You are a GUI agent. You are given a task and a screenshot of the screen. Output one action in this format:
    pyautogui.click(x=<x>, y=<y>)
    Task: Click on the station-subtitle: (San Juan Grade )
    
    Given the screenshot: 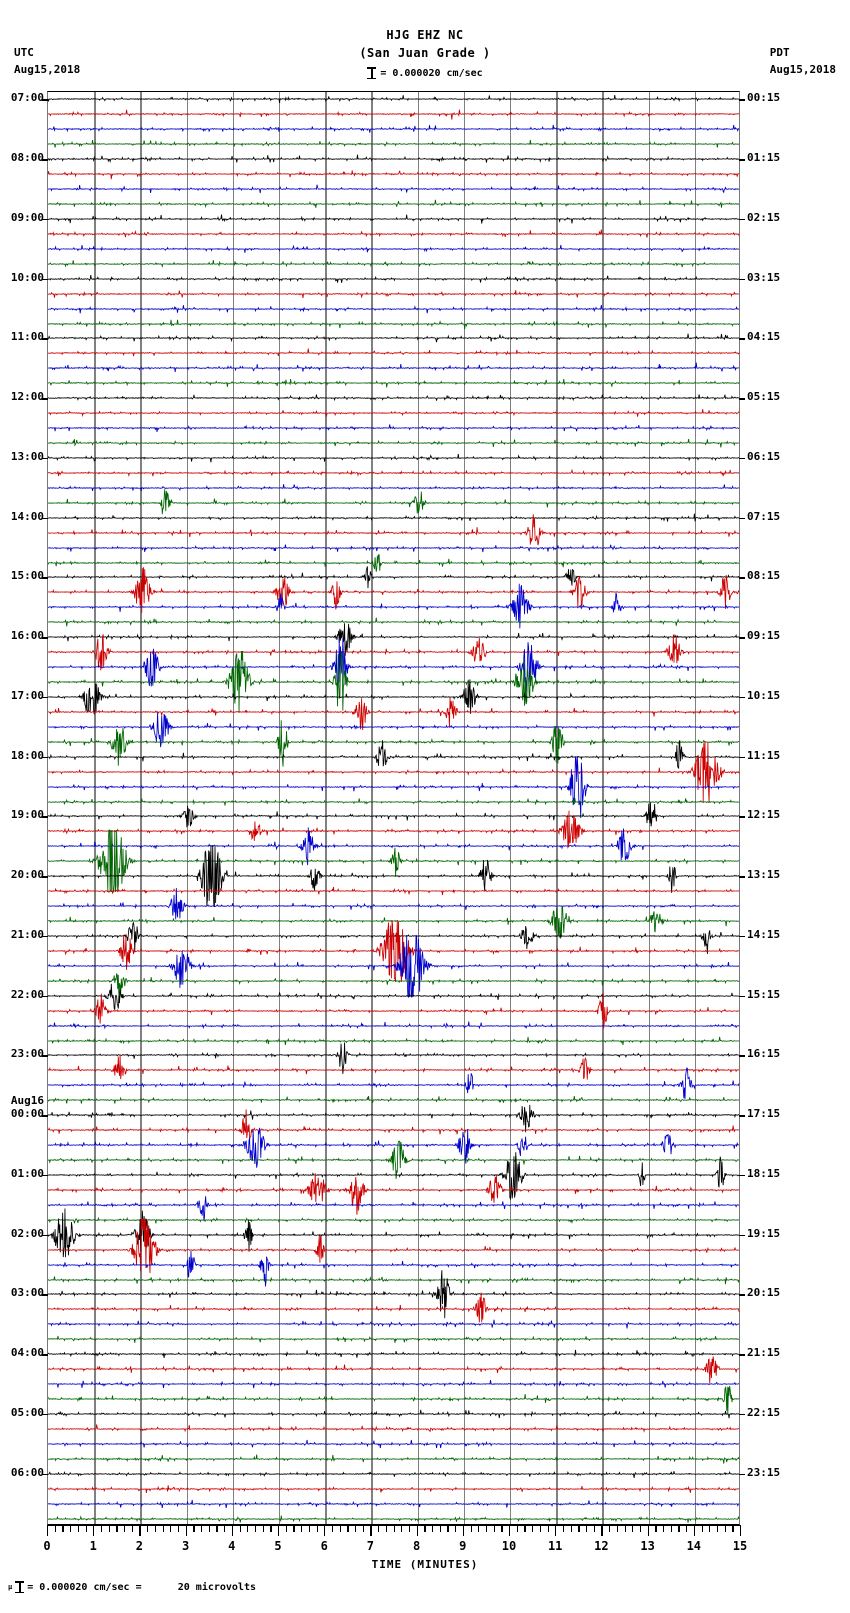 What is the action you would take?
    pyautogui.click(x=425, y=53)
    